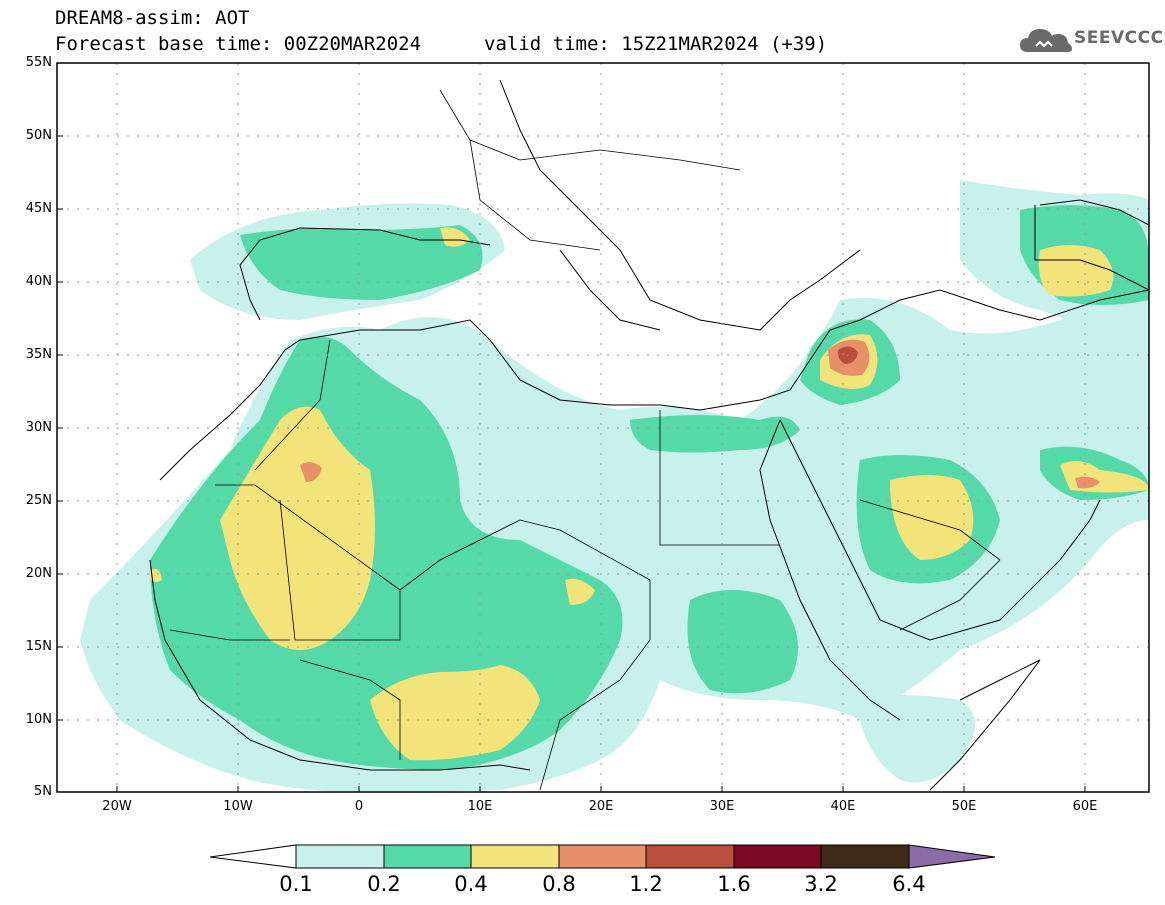 This screenshot has width=1165, height=905. Describe the element at coordinates (296, 884) in the screenshot. I see `colorbar-label: 0.1` at that location.